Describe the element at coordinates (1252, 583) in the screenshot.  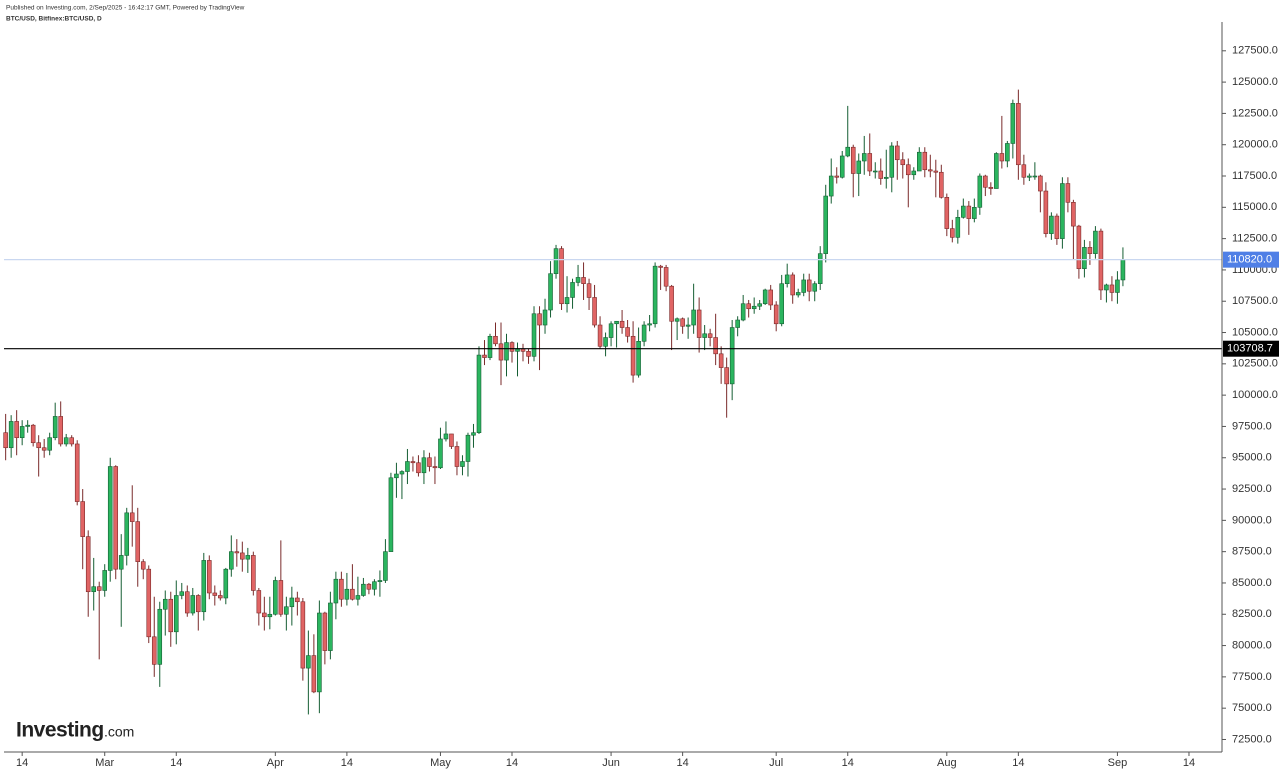
I see `y-tick-label: 85000.0` at that location.